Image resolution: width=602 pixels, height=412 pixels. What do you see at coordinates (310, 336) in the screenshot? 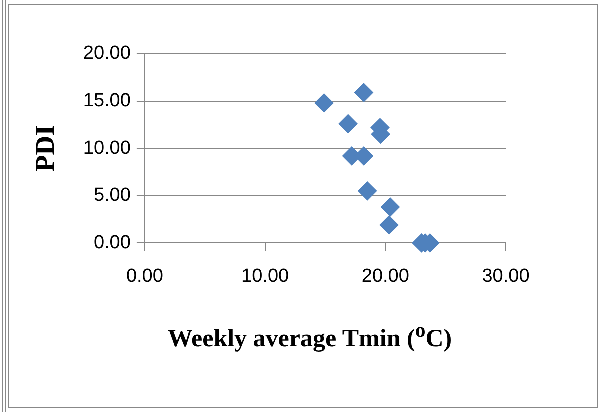
I see `x-axis-title: Weekly average Tmin ($^{o}$C)` at bounding box center [310, 336].